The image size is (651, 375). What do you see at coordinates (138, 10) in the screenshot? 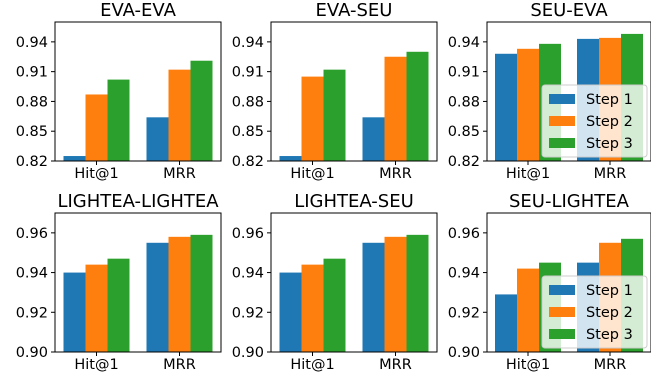
I see `panel-title: EVA-EVA` at bounding box center [138, 10].